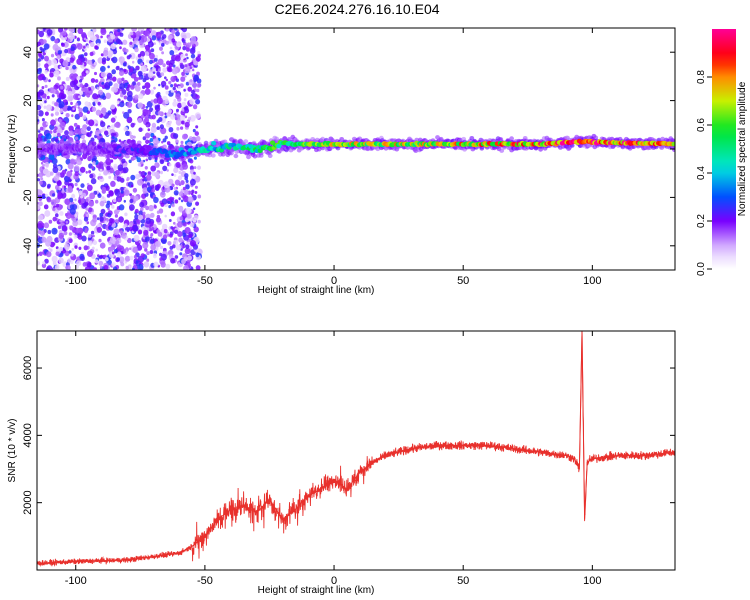  What do you see at coordinates (28, 100) in the screenshot?
I see `y-tick-label: 20` at bounding box center [28, 100].